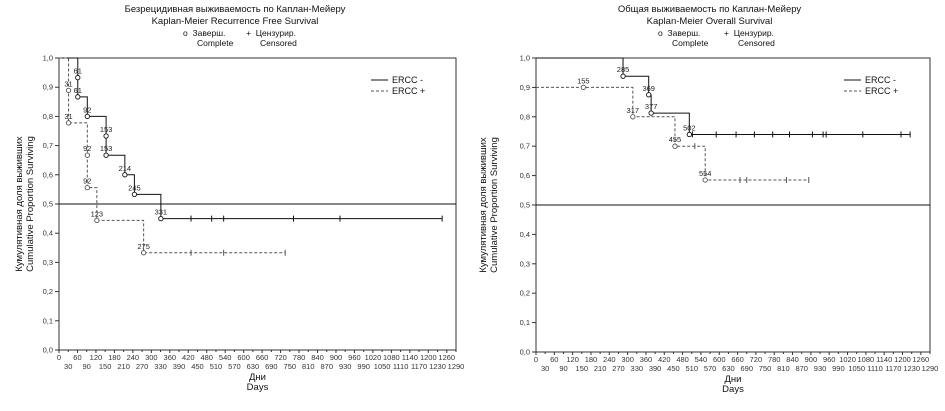 This screenshot has height=411, width=945. What do you see at coordinates (97, 213) in the screenshot?
I see `event-label: 123` at bounding box center [97, 213].